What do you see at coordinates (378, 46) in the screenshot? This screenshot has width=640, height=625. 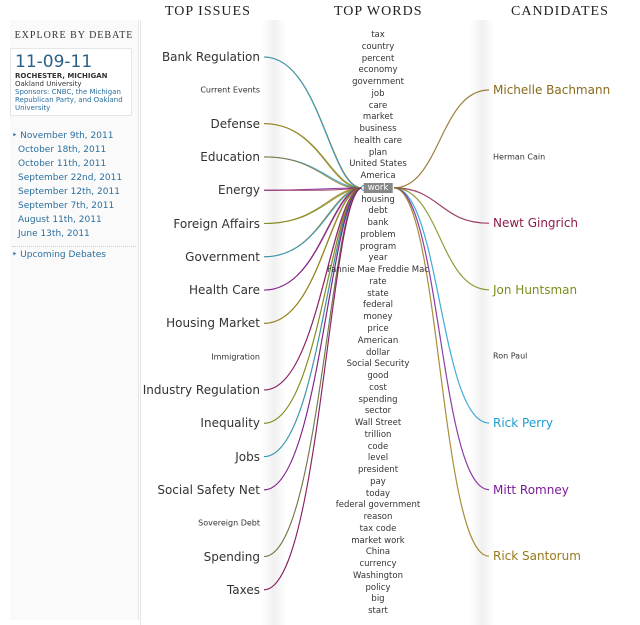 I see `word: country` at bounding box center [378, 46].